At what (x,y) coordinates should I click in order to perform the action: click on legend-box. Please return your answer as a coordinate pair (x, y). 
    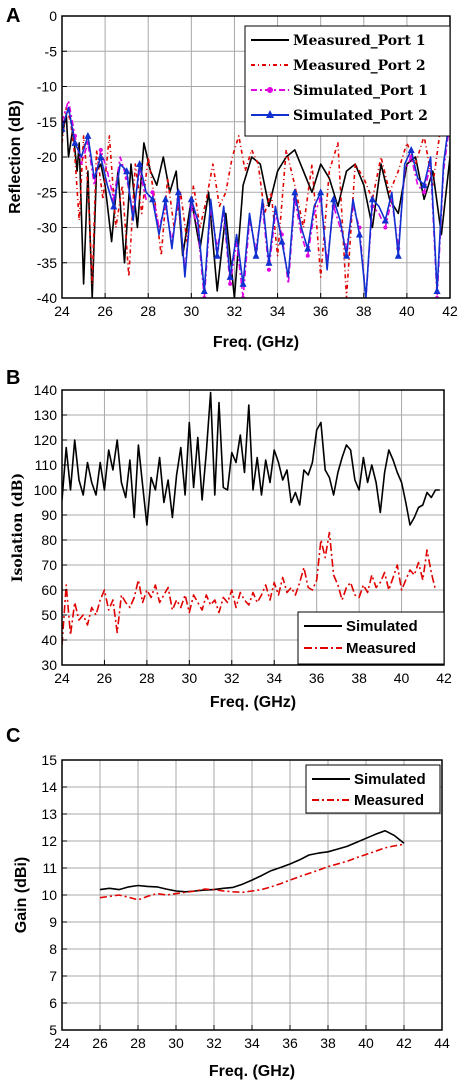
    Looking at the image, I should click on (373, 789).